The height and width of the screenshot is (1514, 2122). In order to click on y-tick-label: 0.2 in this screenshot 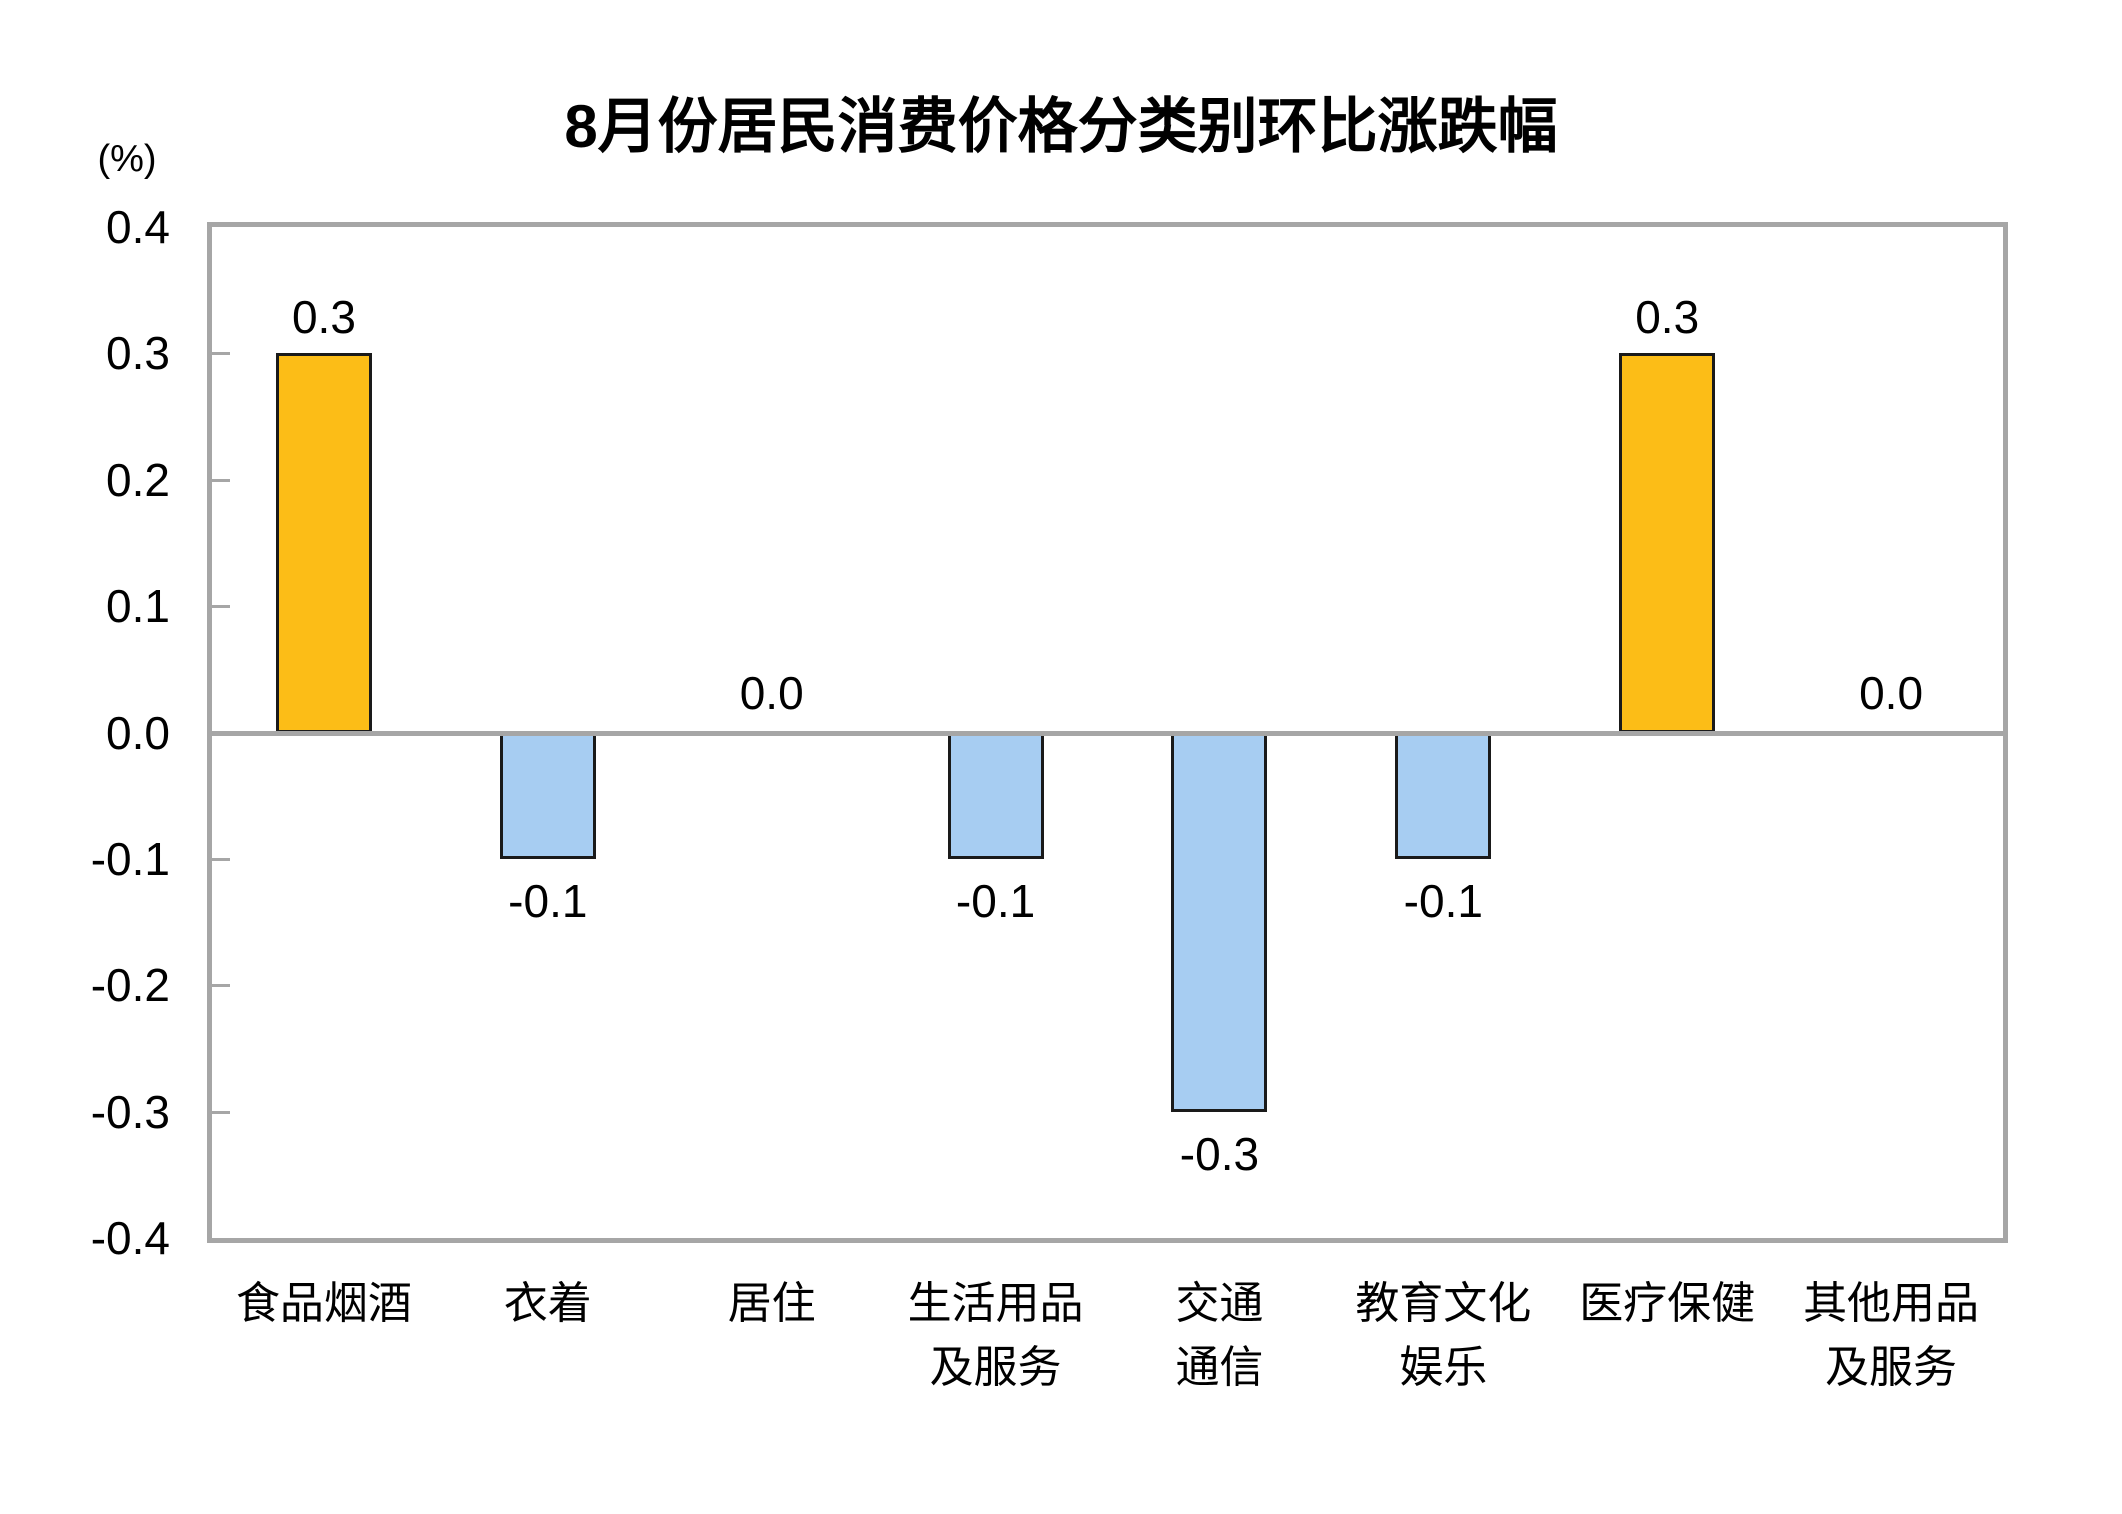, I will do `click(138, 479)`.